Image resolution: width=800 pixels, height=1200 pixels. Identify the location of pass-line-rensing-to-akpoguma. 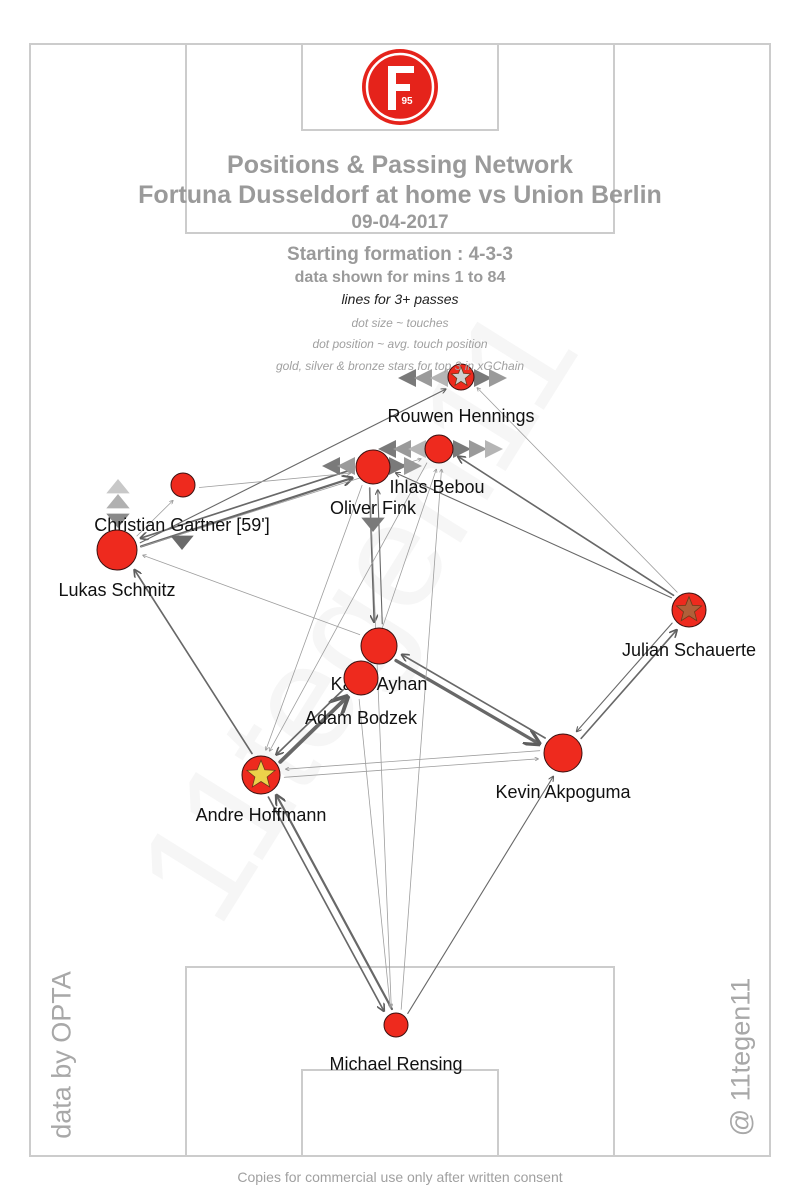
(480, 895).